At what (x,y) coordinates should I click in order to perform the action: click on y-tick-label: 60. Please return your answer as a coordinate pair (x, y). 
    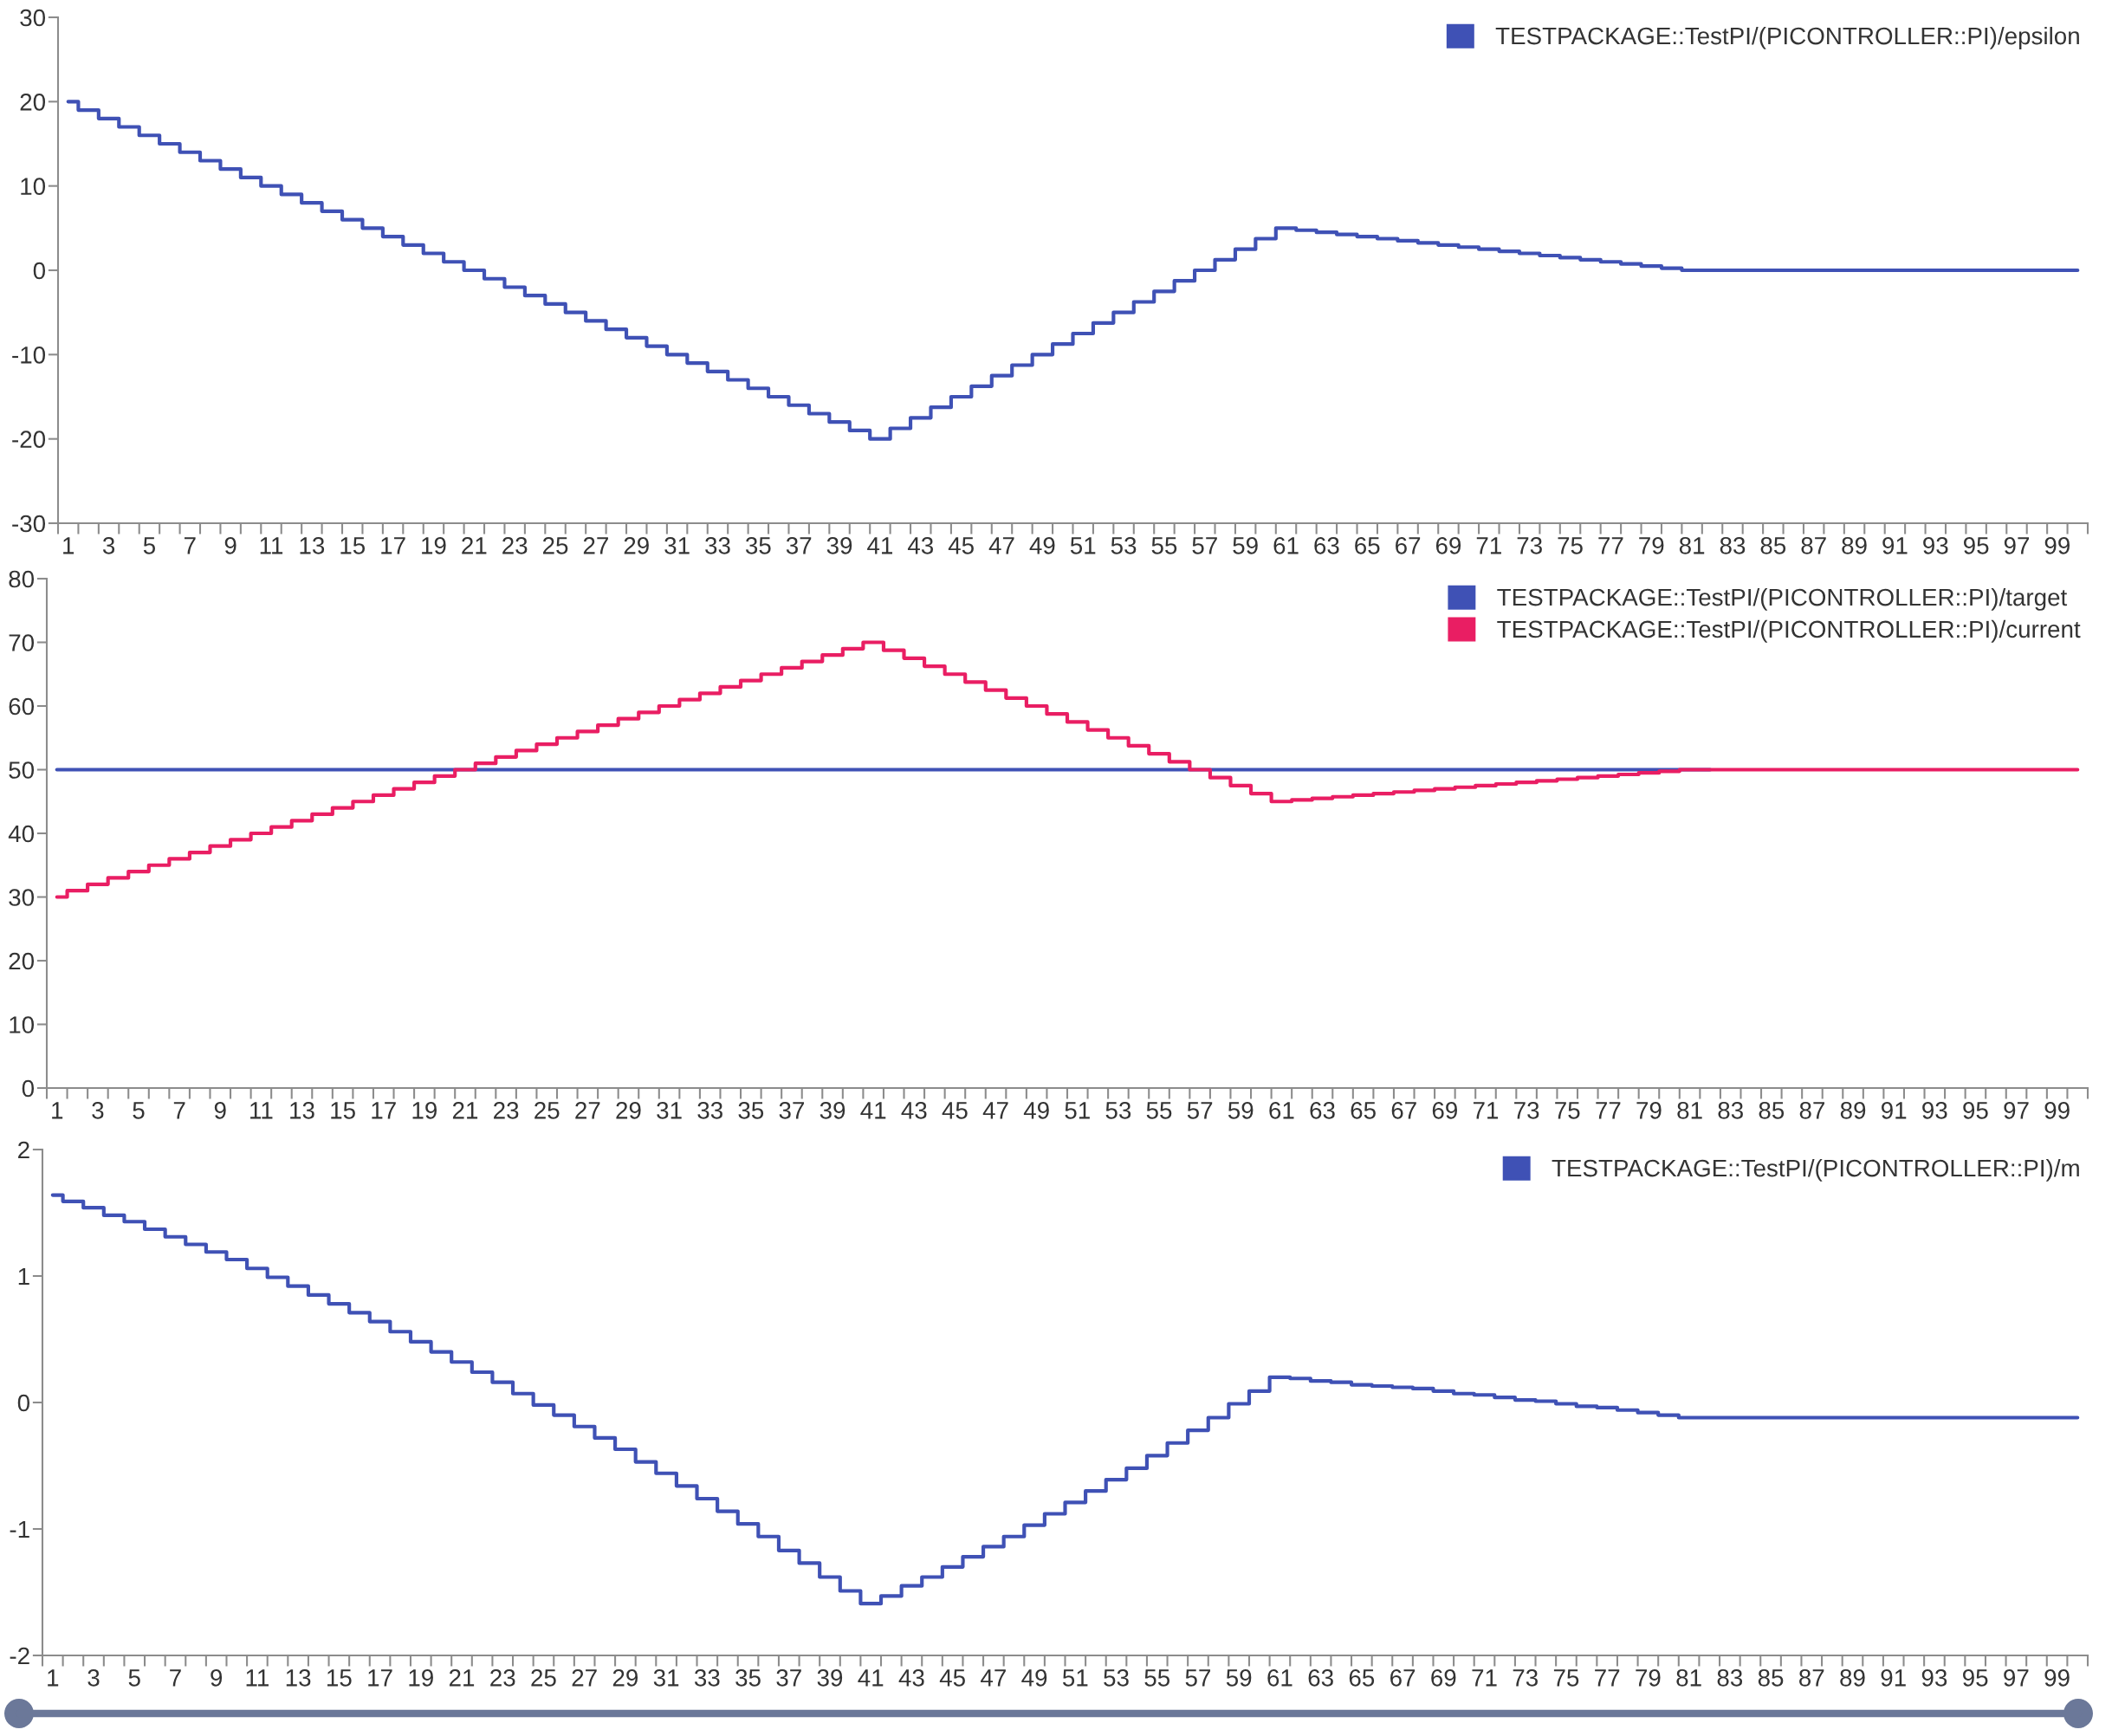
    Looking at the image, I should click on (22, 706).